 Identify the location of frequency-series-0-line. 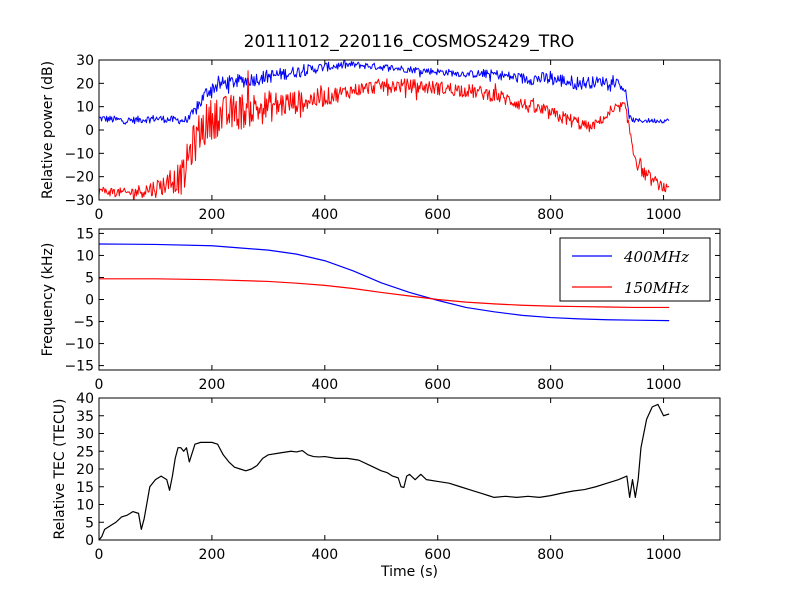
(384, 282).